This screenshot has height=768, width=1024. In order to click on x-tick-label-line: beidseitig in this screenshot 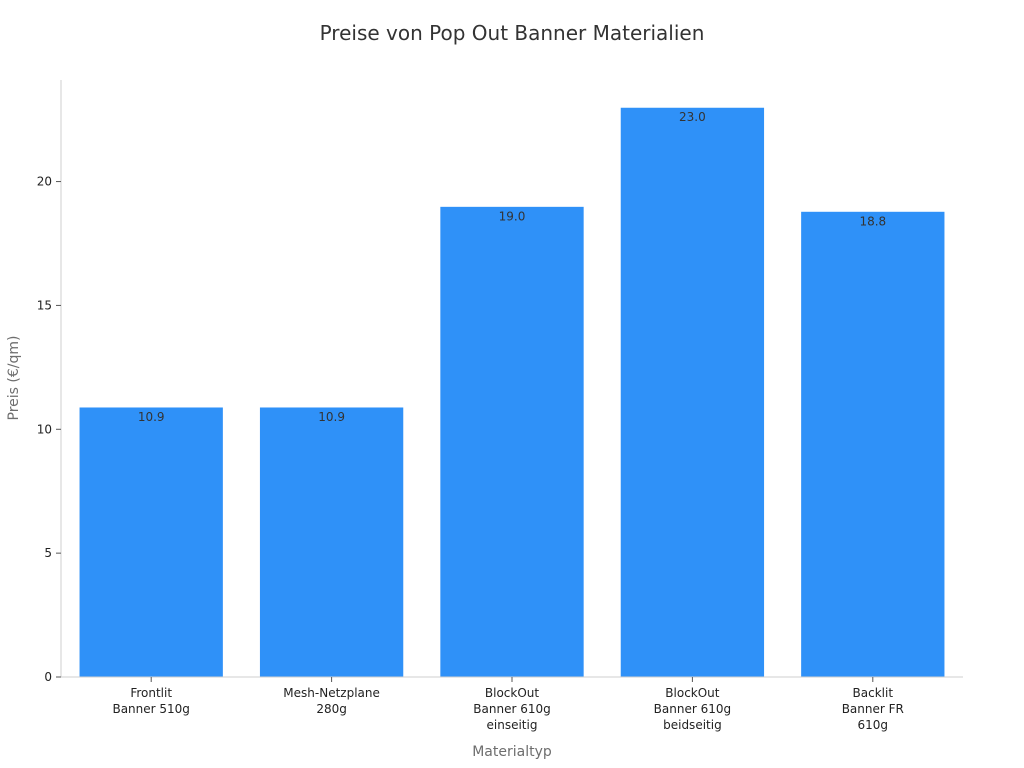, I will do `click(692, 725)`.